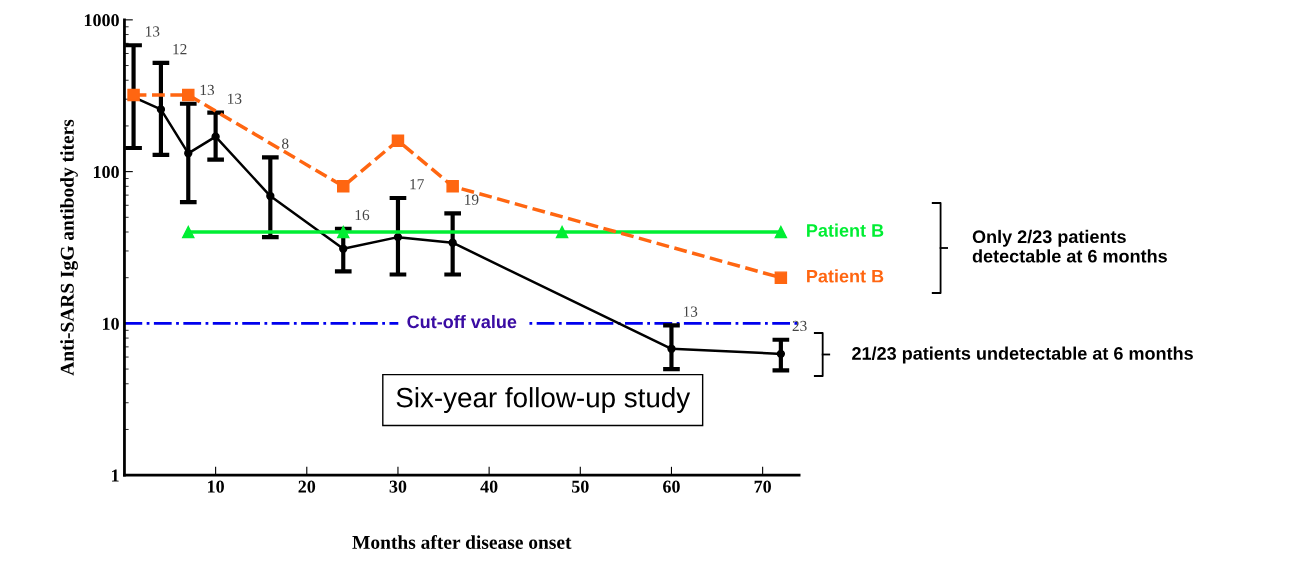 This screenshot has width=1310, height=567. Describe the element at coordinates (110, 323) in the screenshot. I see `y-tick-label: 10` at that location.